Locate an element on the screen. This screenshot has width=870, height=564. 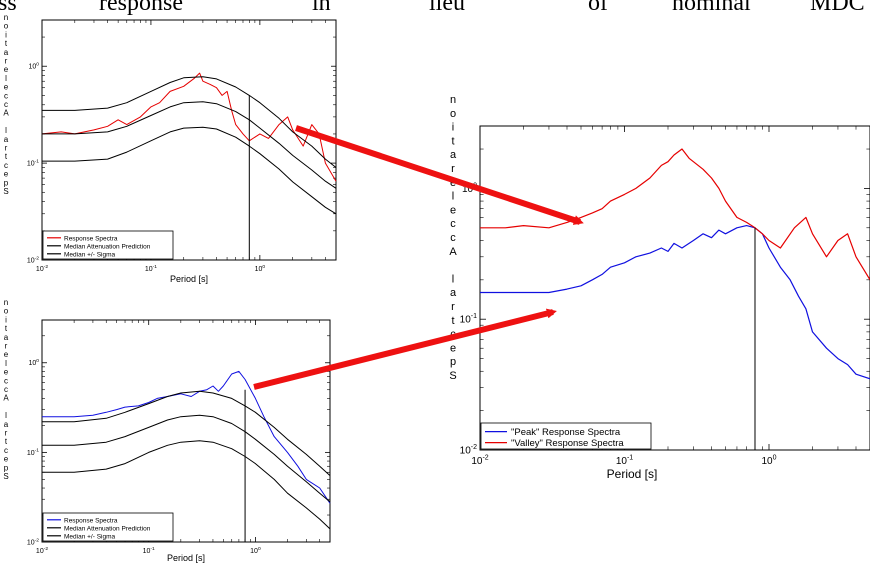
header-word-5: of is located at coordinates (598, 8).